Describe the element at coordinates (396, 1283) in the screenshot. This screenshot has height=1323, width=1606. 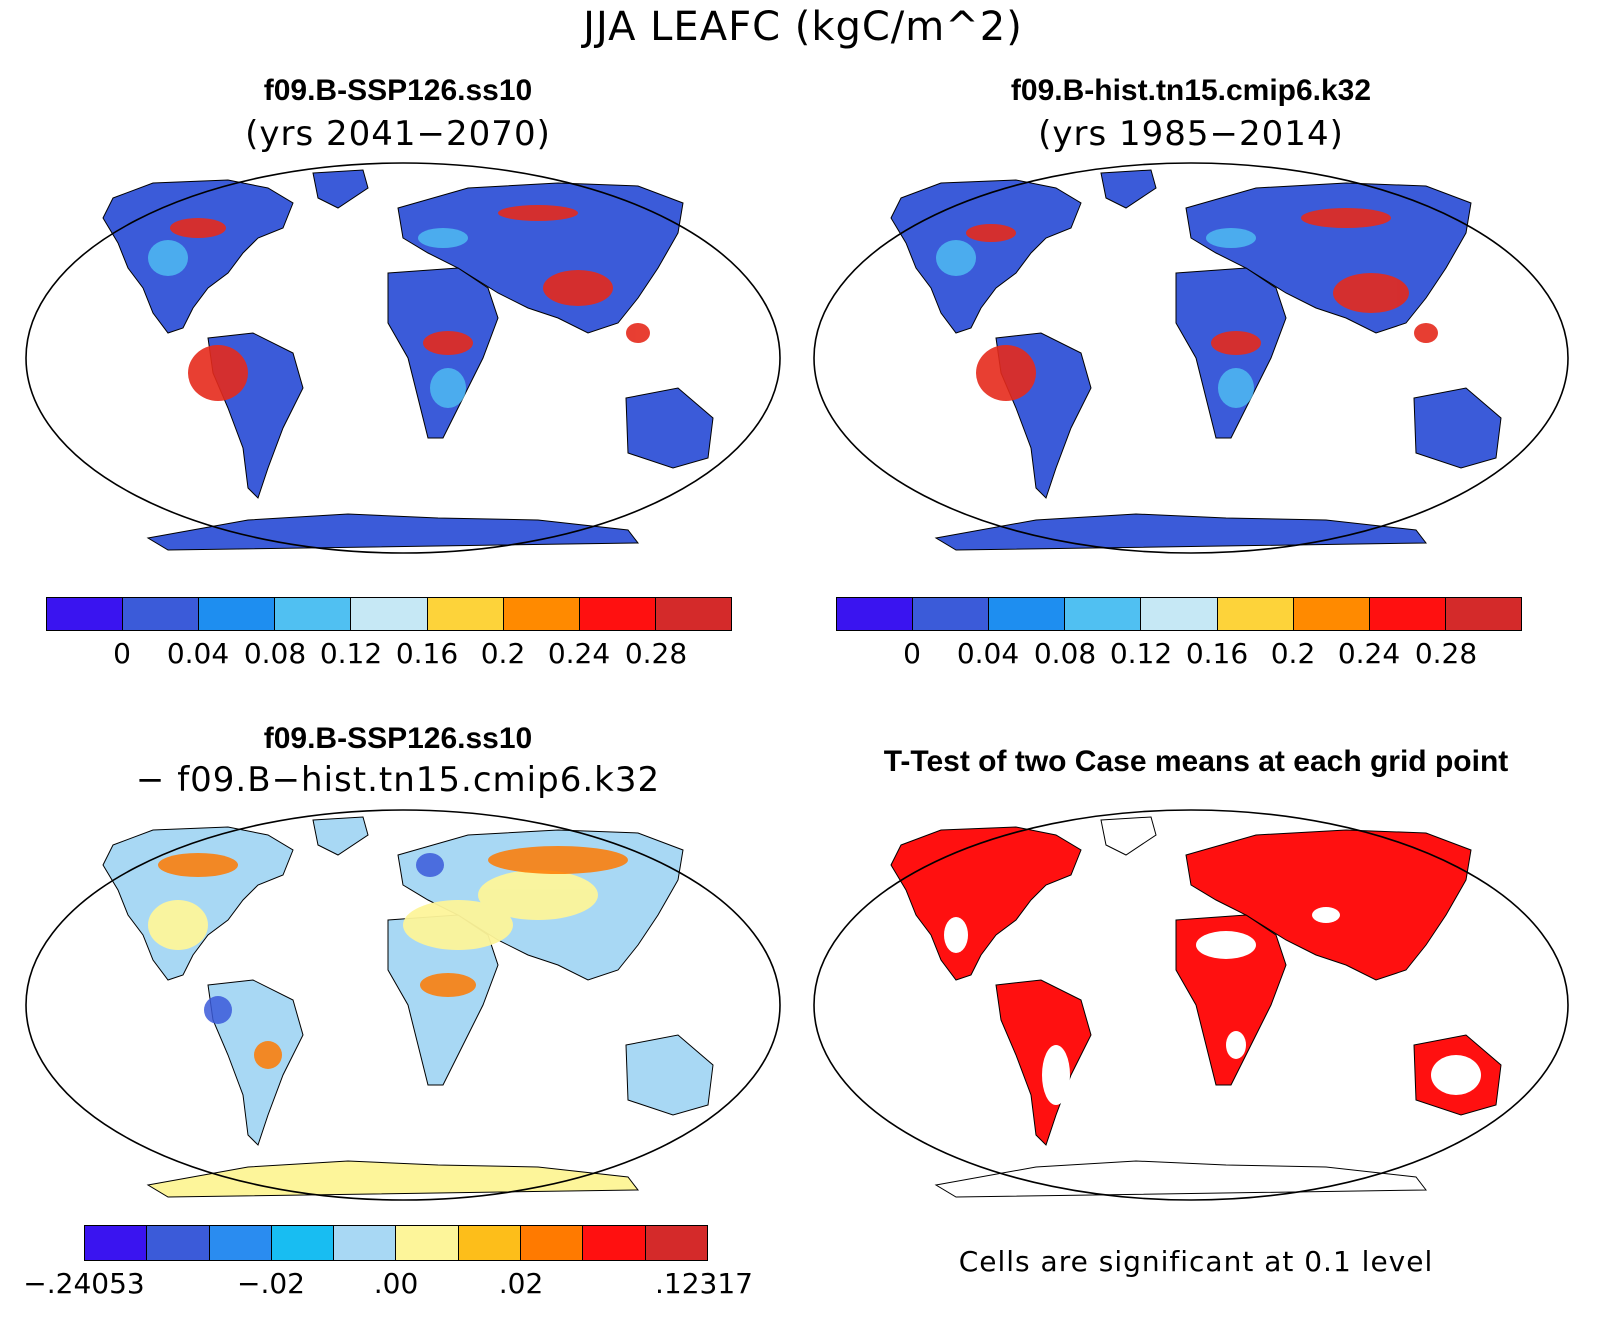
I see `colorbar-tick-label: .00` at that location.